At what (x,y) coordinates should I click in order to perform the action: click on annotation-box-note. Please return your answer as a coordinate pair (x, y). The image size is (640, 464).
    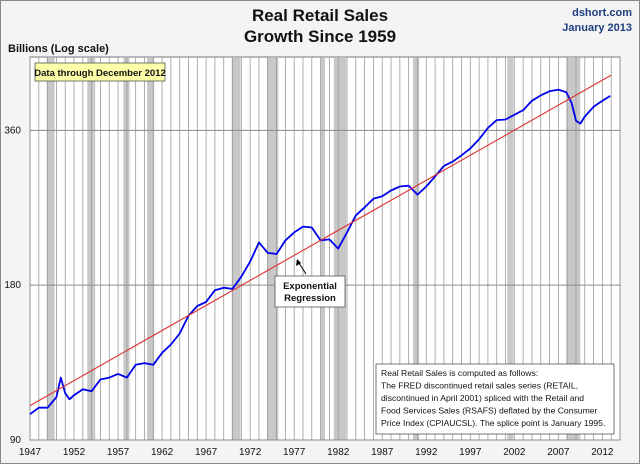
    Looking at the image, I should click on (495, 399).